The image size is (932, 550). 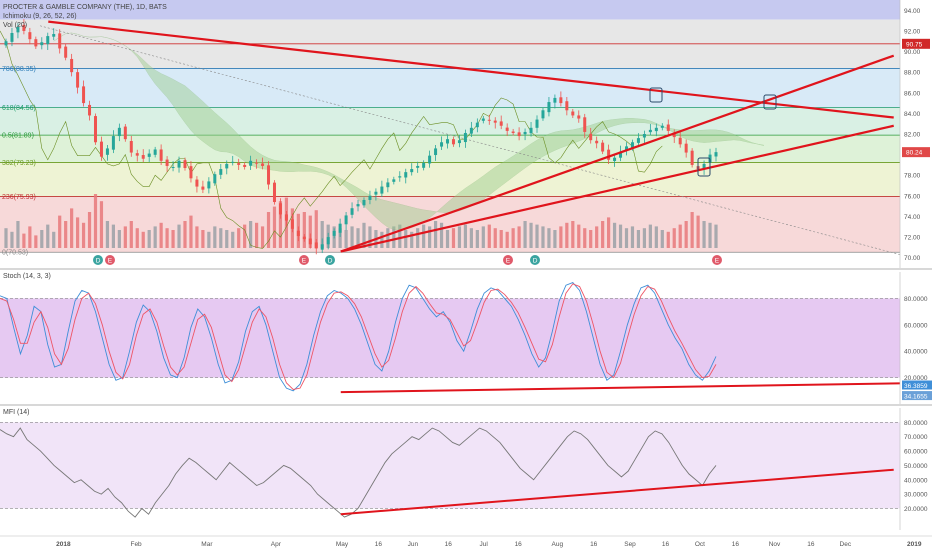 What do you see at coordinates (15, 253) in the screenshot?
I see `fib-label: 0(70.53)` at bounding box center [15, 253].